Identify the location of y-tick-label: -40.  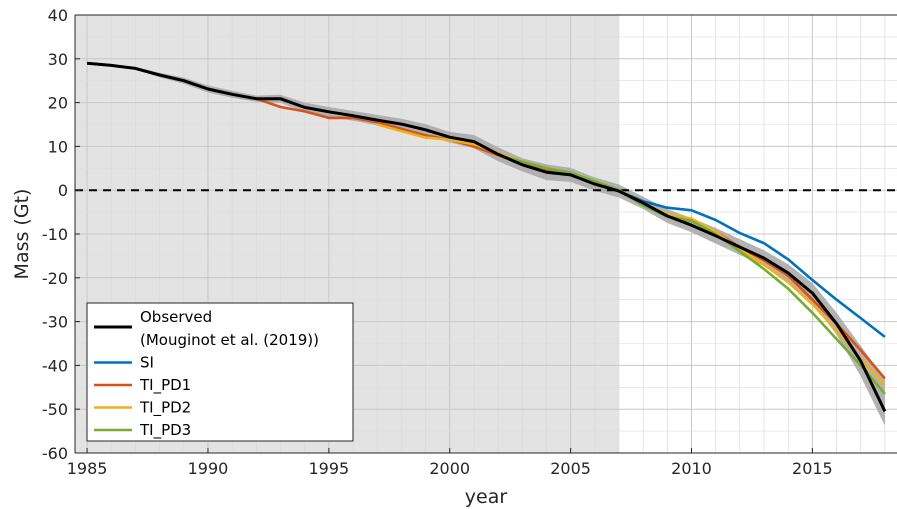
(55, 365).